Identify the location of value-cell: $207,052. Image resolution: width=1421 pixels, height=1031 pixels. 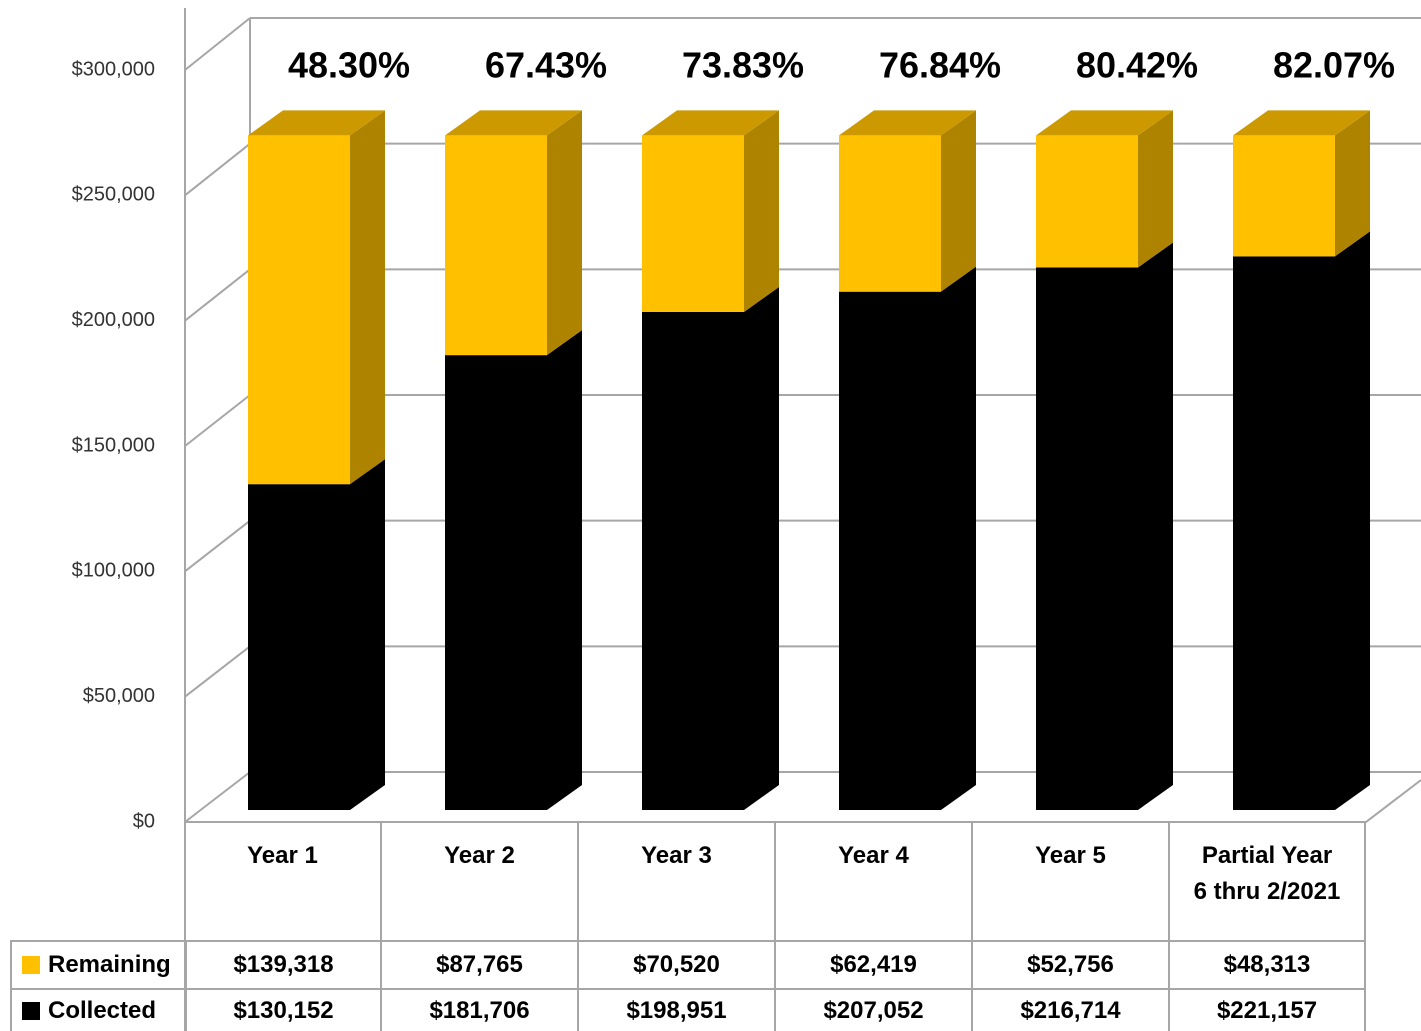
(874, 1009).